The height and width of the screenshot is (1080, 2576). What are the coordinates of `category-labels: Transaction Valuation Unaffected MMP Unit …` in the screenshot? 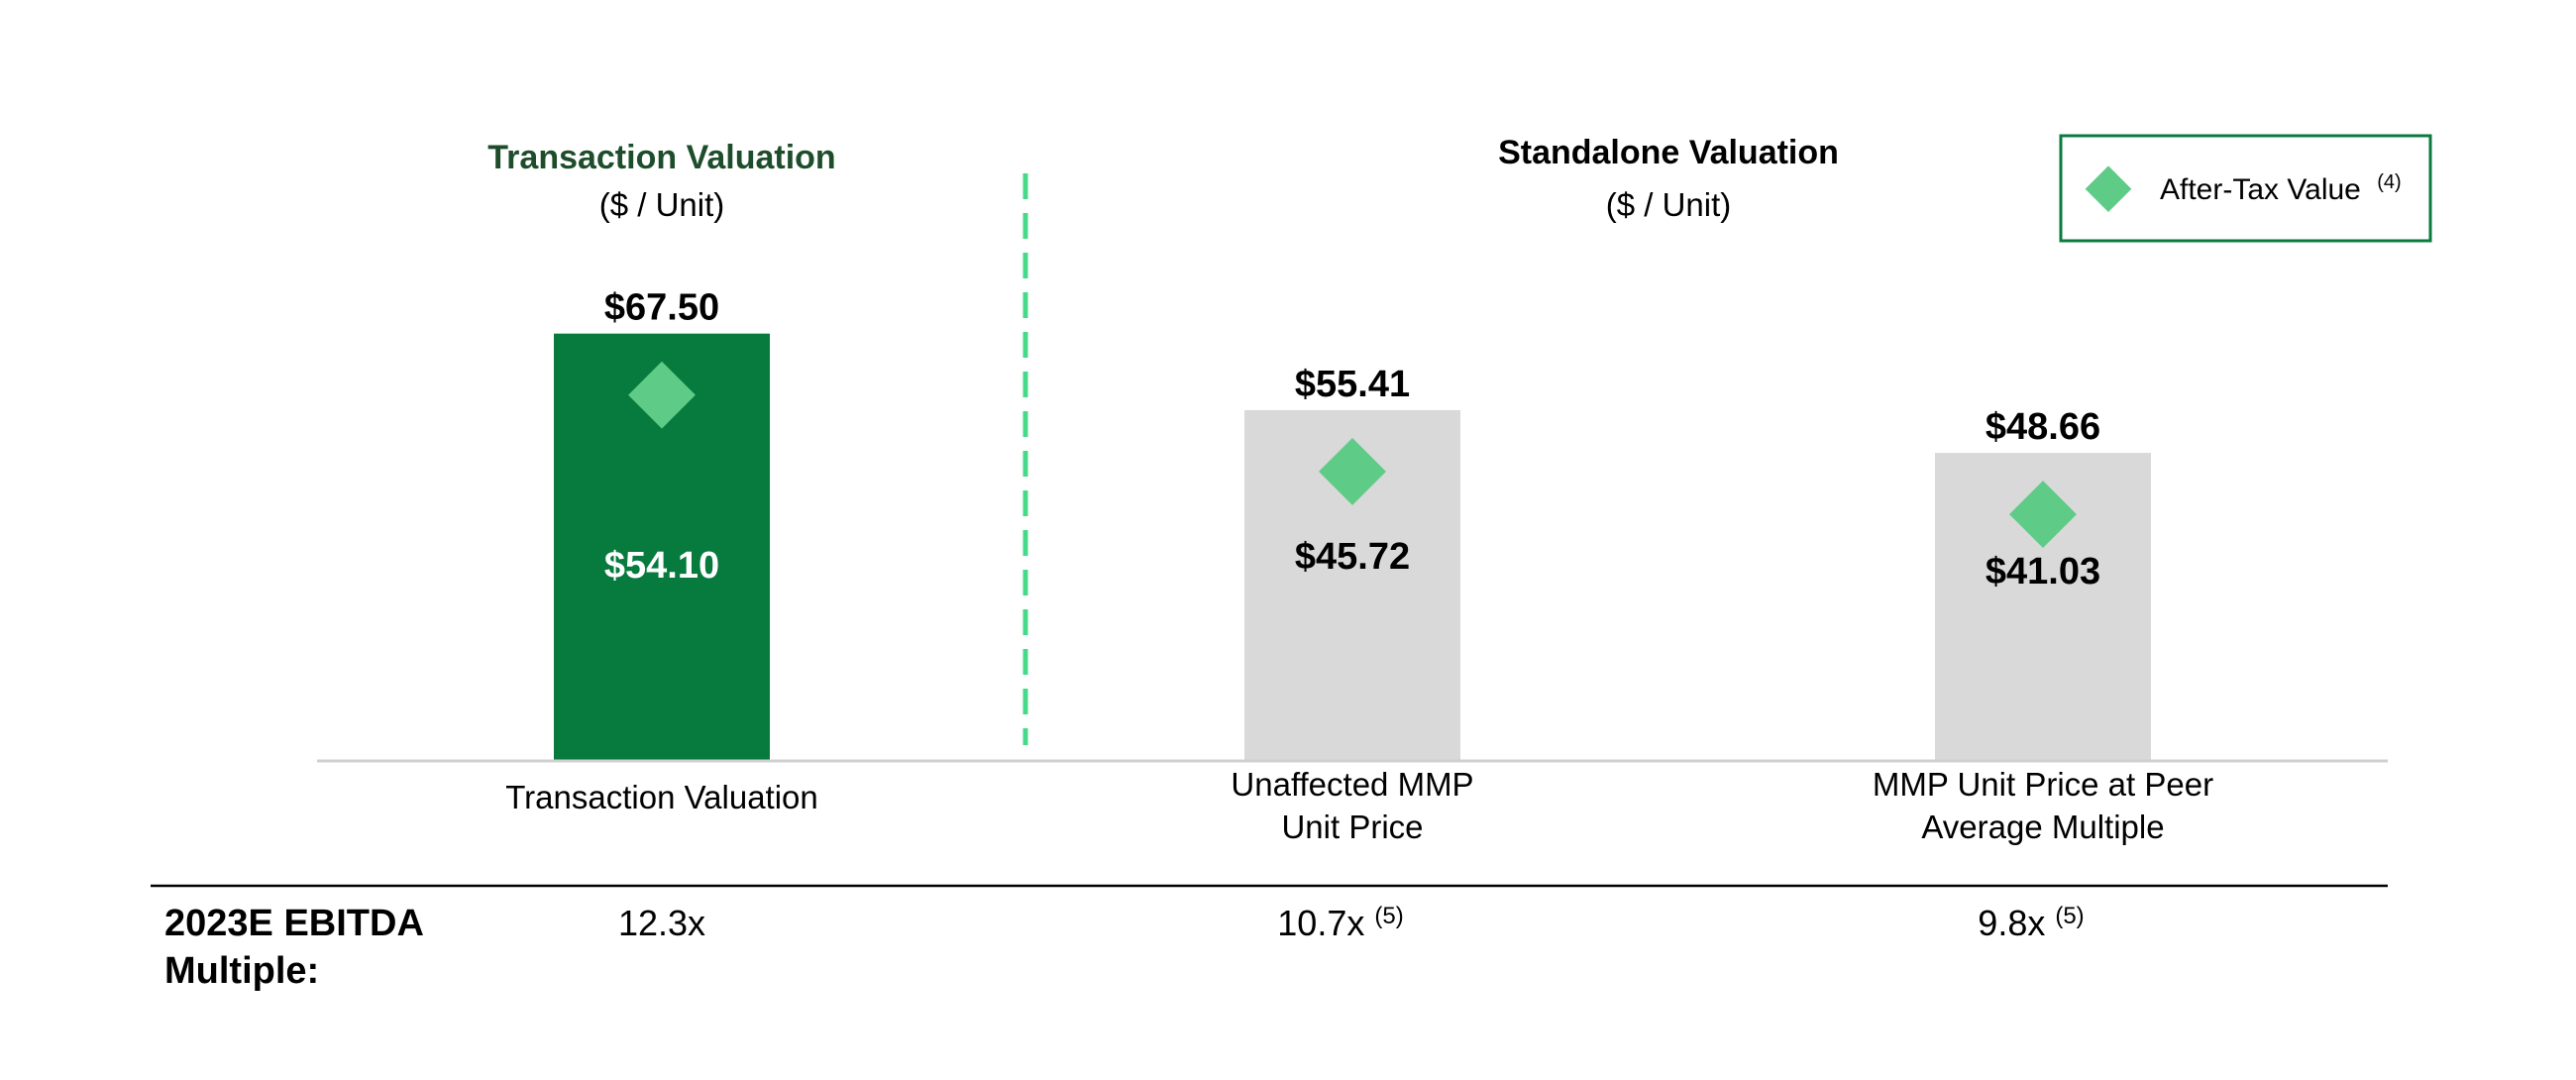 It's located at (1359, 806).